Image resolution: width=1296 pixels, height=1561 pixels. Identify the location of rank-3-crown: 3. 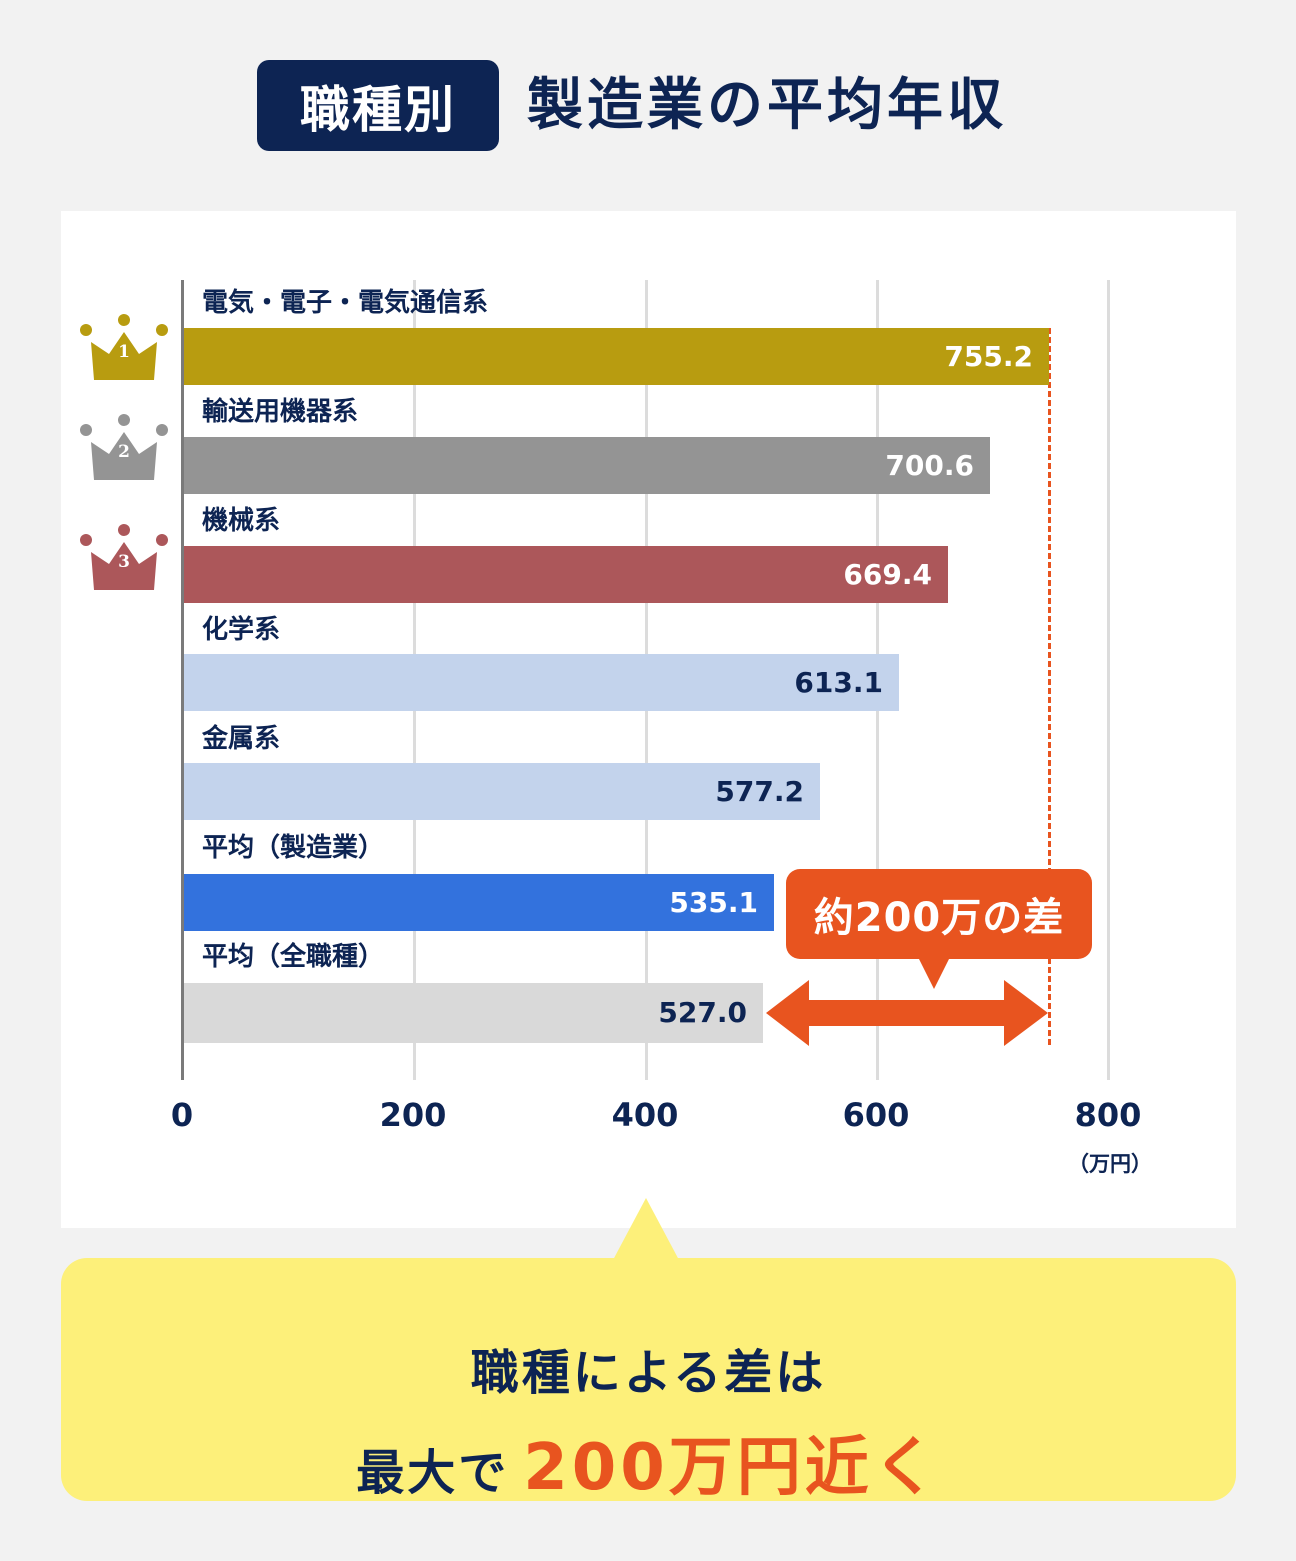
(124, 558).